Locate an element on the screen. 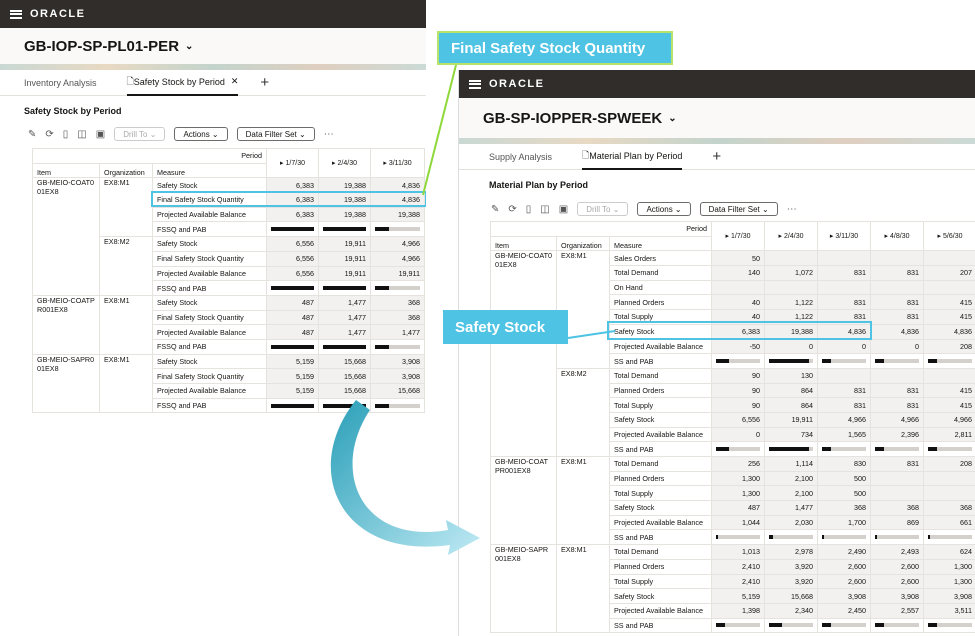 Image resolution: width=975 pixels, height=636 pixels. value-cell: 6,556 is located at coordinates (293, 273).